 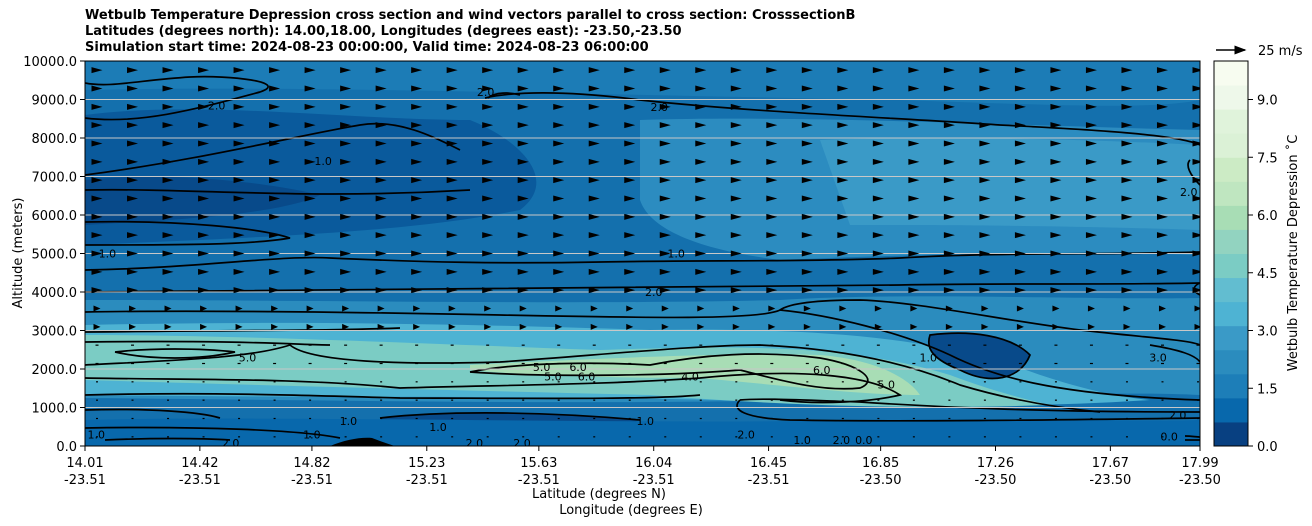 I want to click on x-tick-label-lat: 15.23, so click(x=426, y=463).